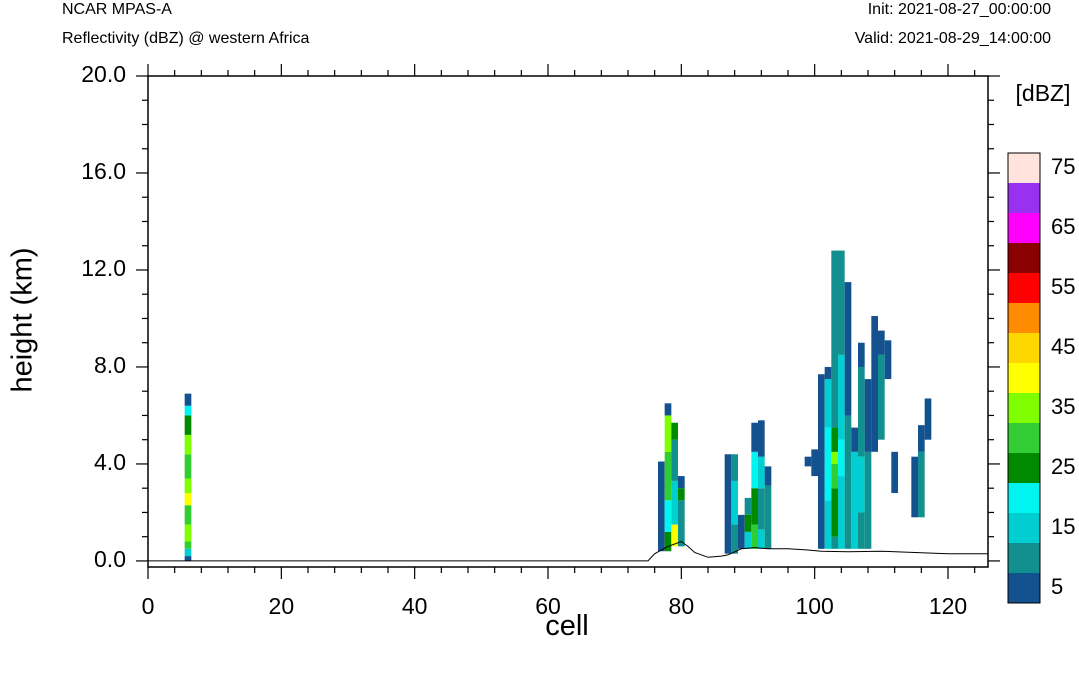 The image size is (1079, 677). I want to click on x-tick-label: 20, so click(282, 606).